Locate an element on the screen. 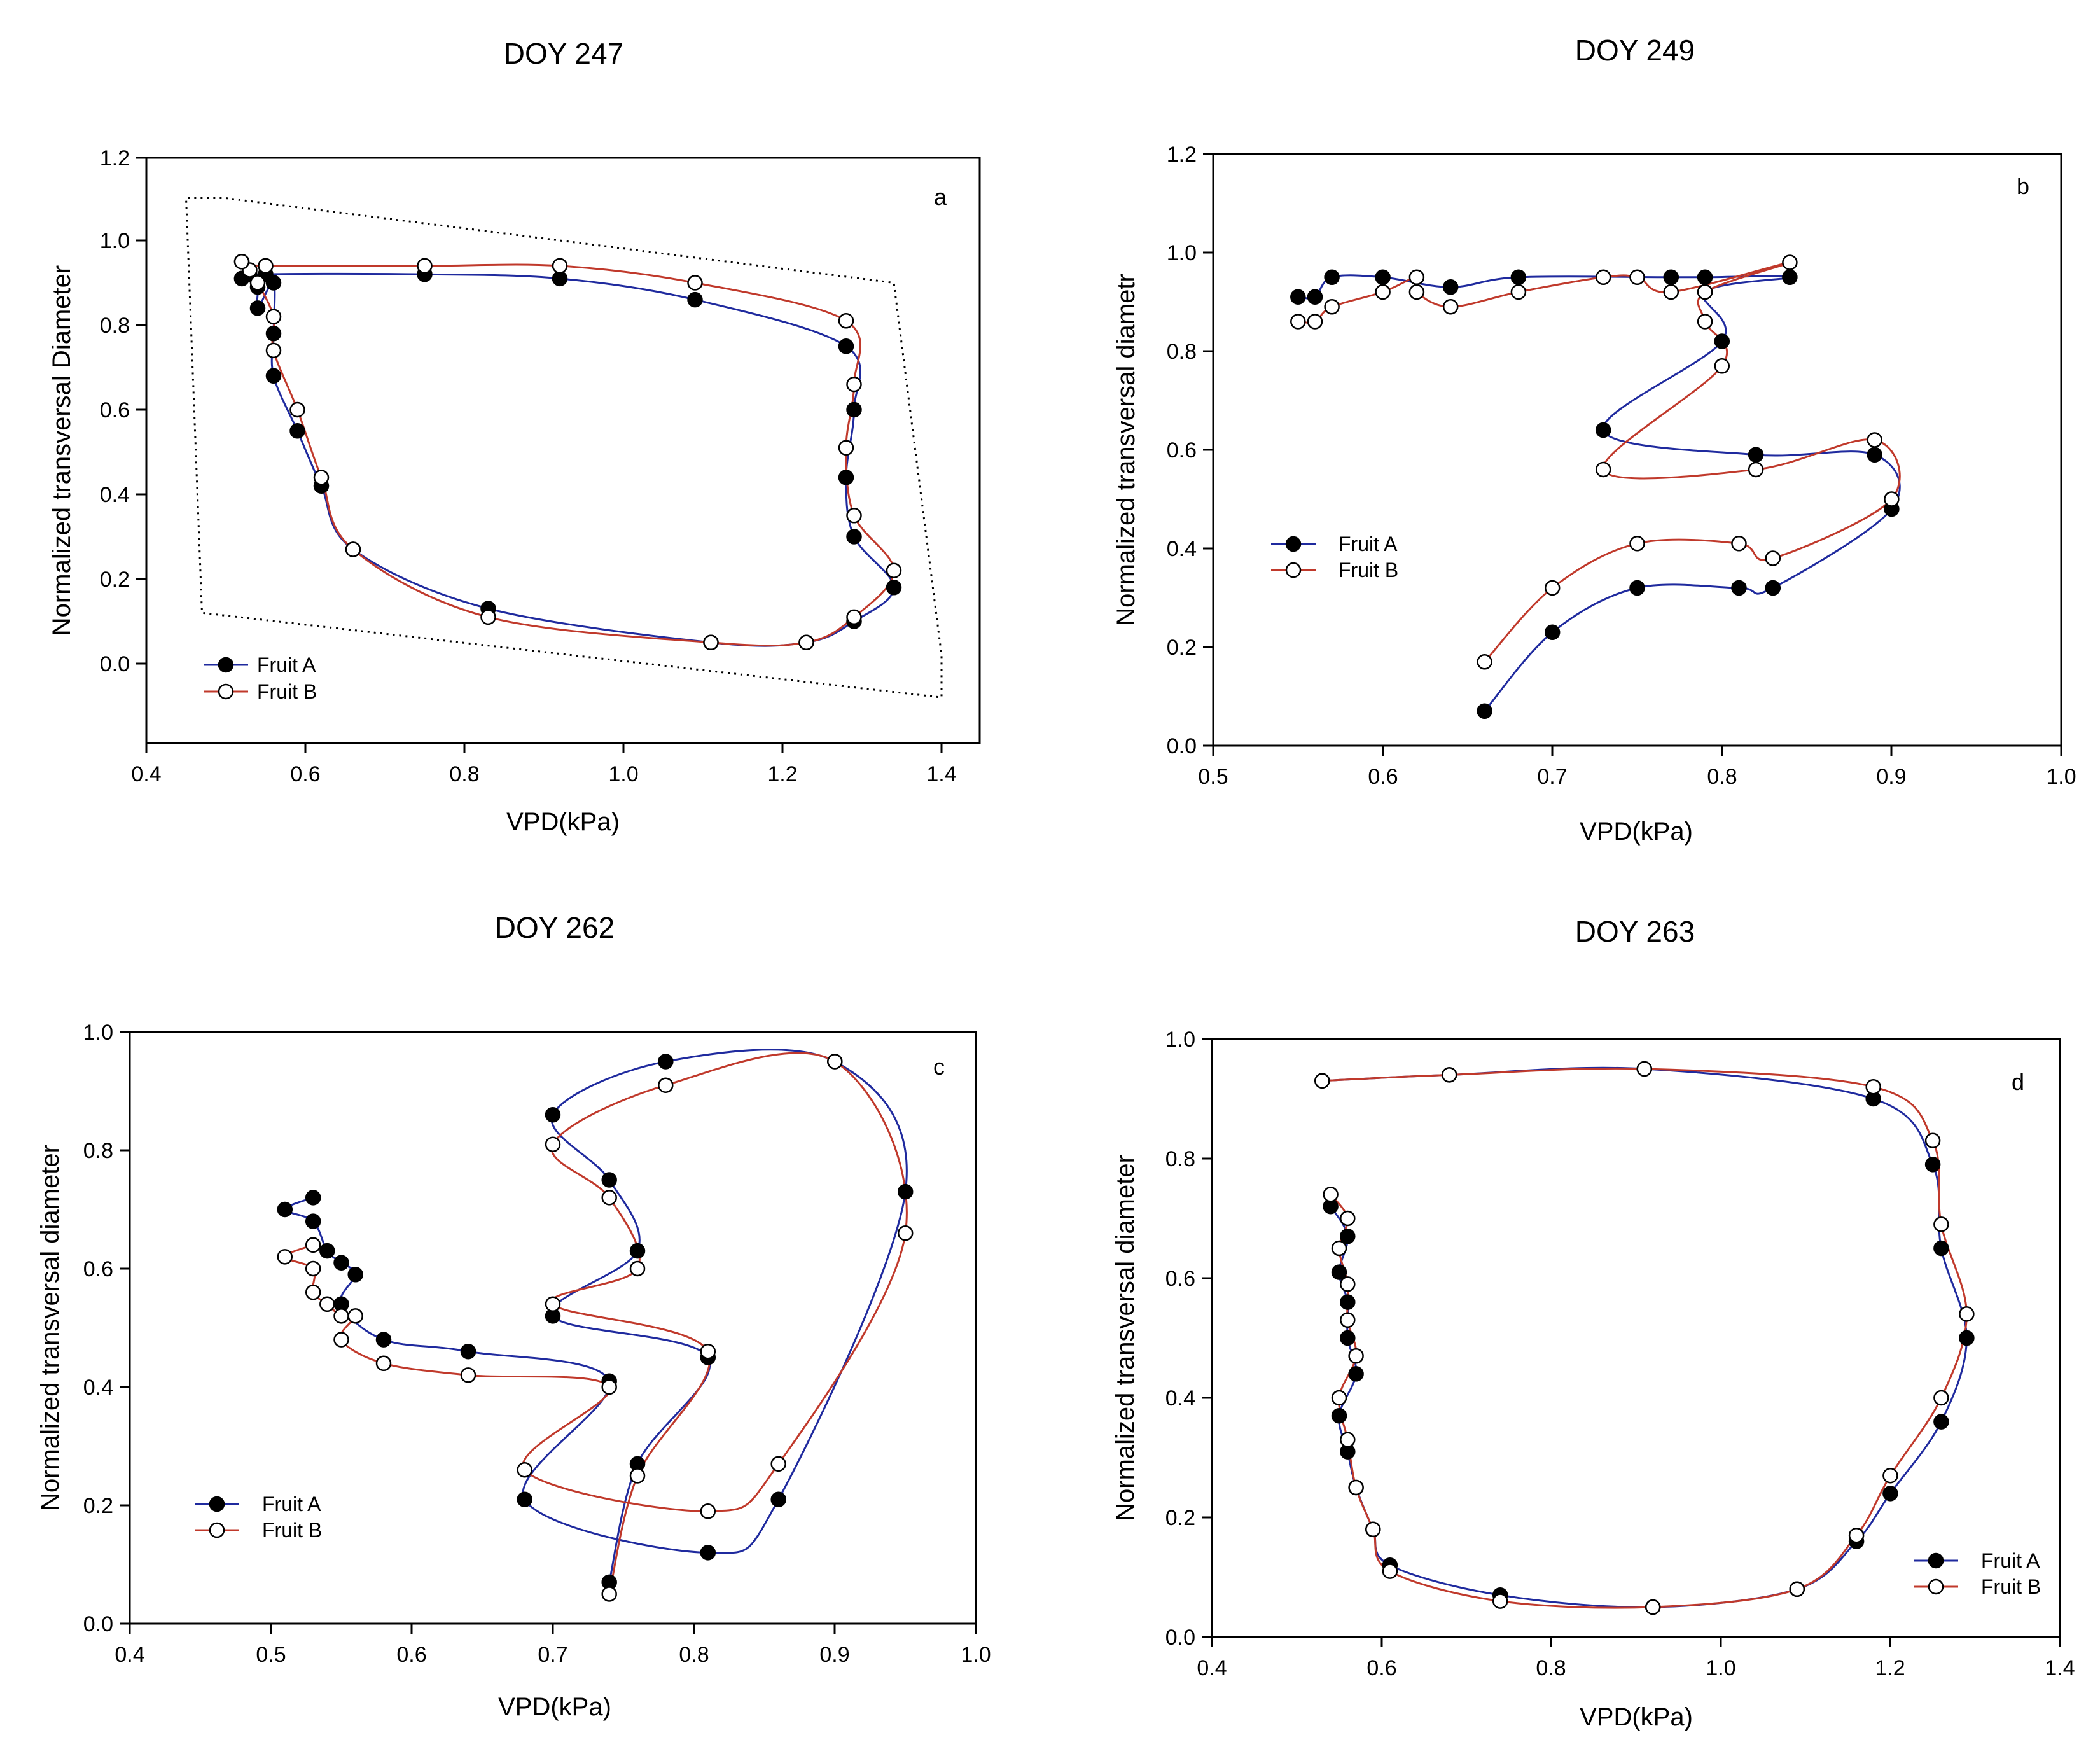  panel-b-y-ticks: 0.0 0.2 0.4 0.6 0.8 1.0 1.2 is located at coordinates (1190, 451).